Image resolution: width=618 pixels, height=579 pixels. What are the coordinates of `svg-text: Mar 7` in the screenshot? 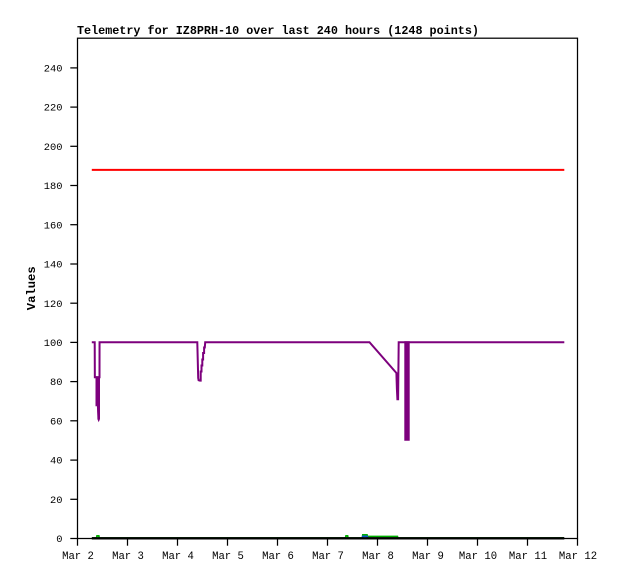 It's located at (328, 557).